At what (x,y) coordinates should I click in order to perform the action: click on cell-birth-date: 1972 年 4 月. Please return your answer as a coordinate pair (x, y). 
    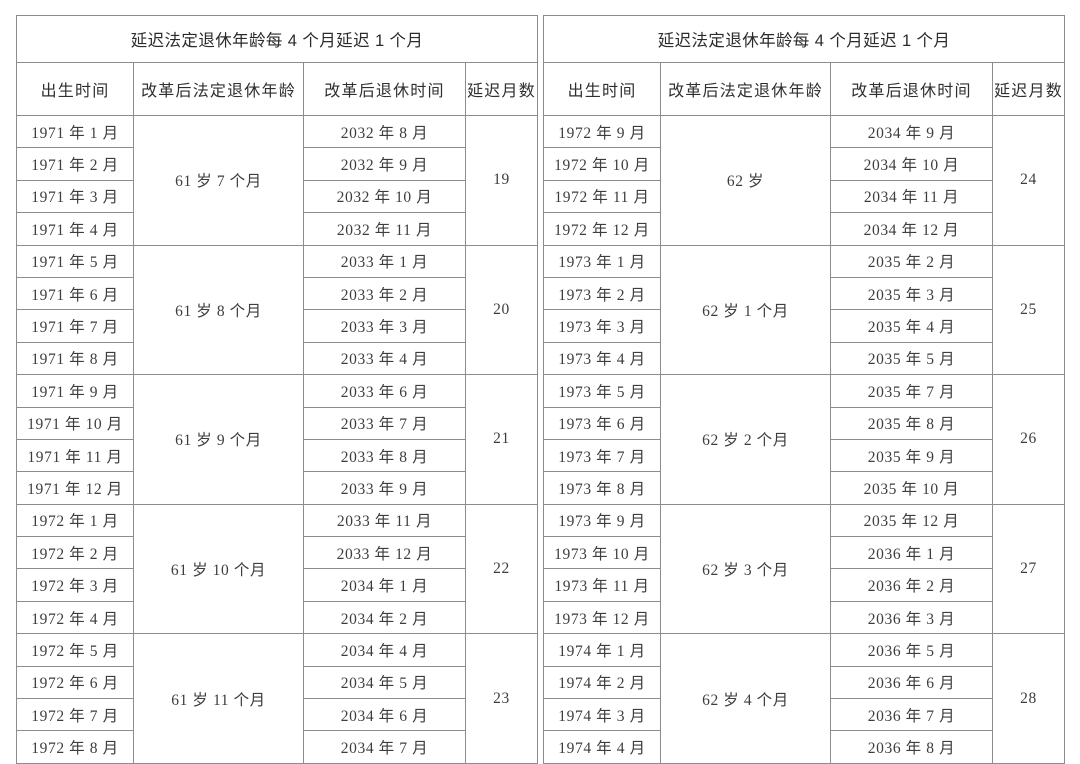
    Looking at the image, I should click on (75, 617).